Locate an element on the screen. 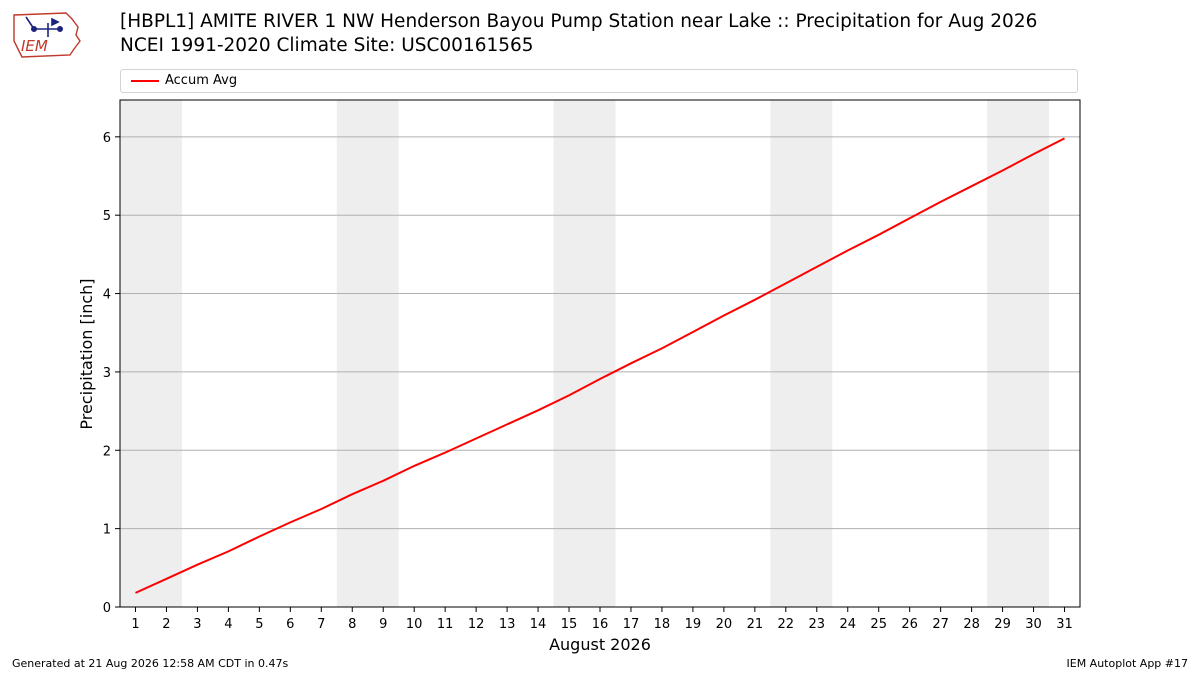 The height and width of the screenshot is (675, 1200). legend-swatch-accum-avg is located at coordinates (145, 81).